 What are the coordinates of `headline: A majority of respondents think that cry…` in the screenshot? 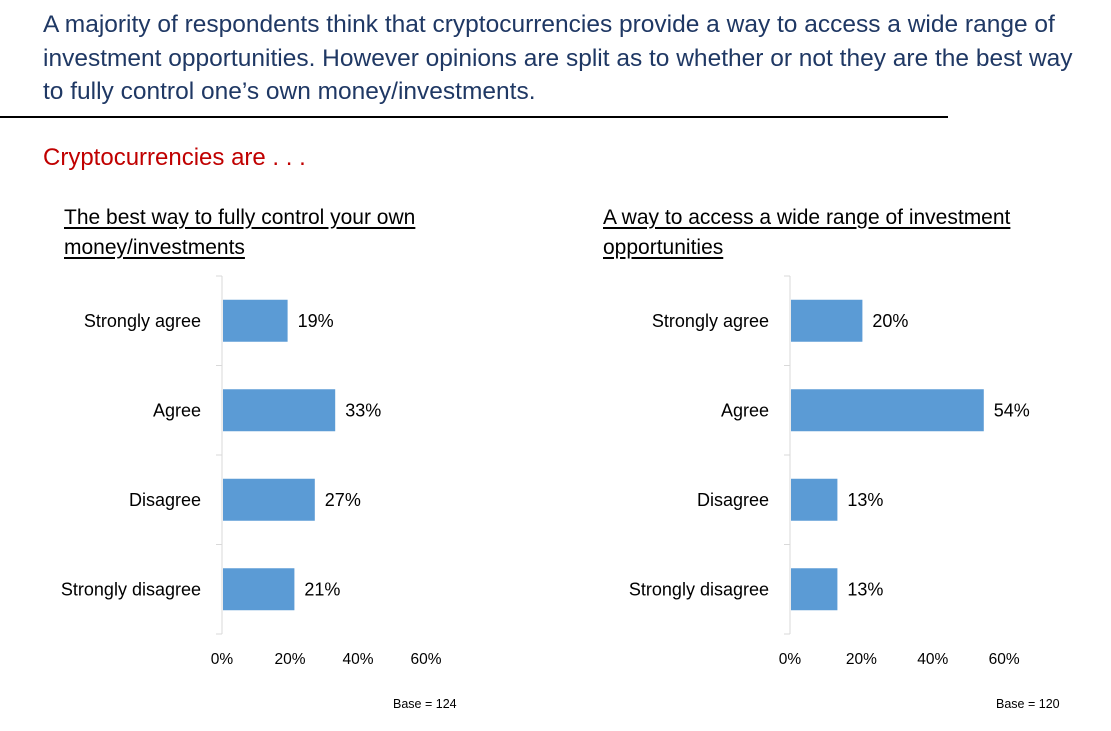 It's located at (558, 58).